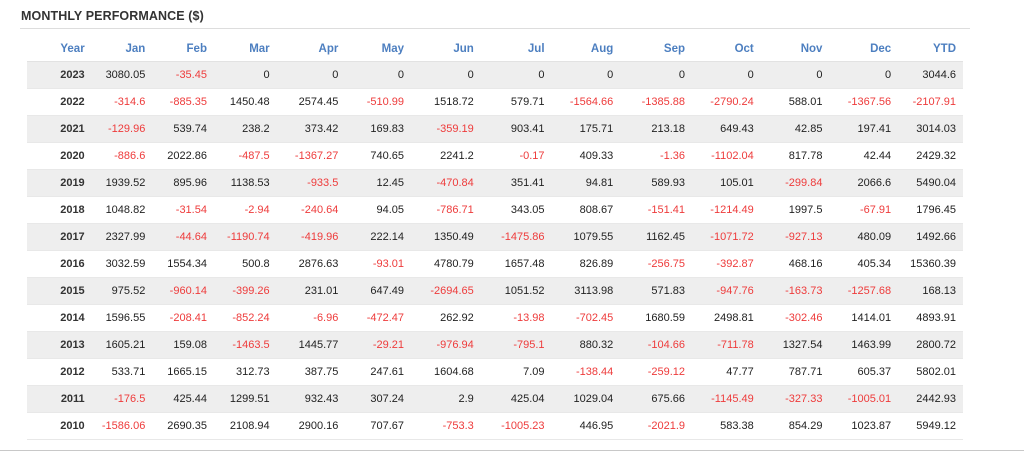 This screenshot has height=457, width=1024. I want to click on value-cell: 740.65, so click(378, 156).